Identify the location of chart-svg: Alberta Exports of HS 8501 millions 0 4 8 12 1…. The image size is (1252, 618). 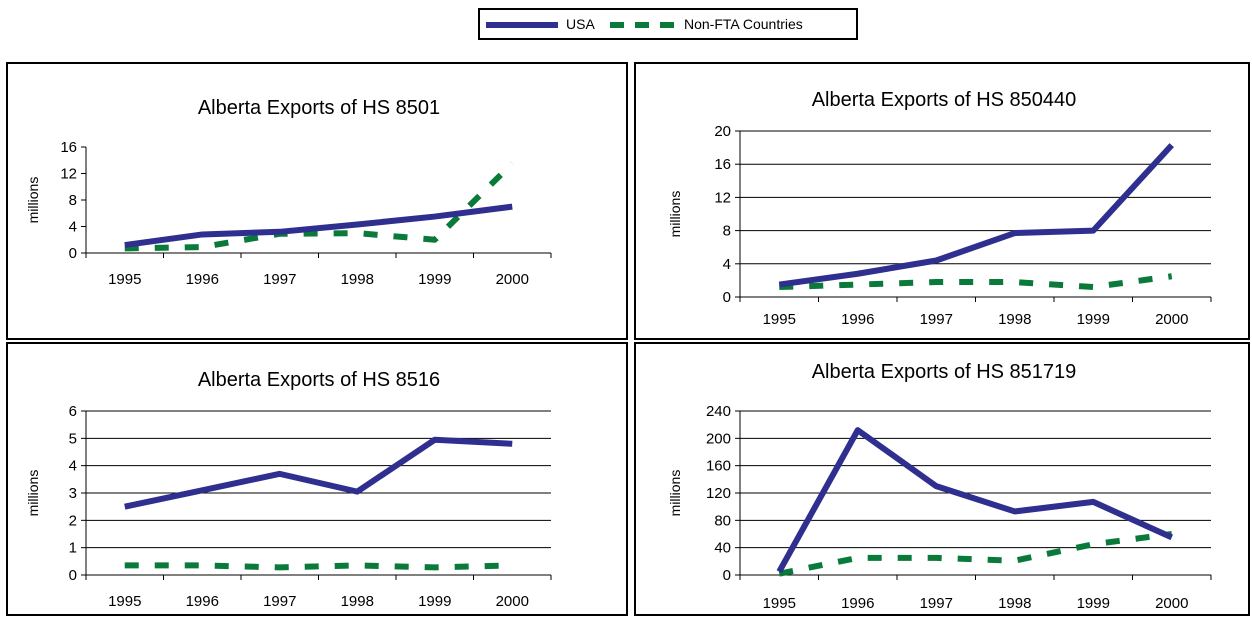
(288, 192).